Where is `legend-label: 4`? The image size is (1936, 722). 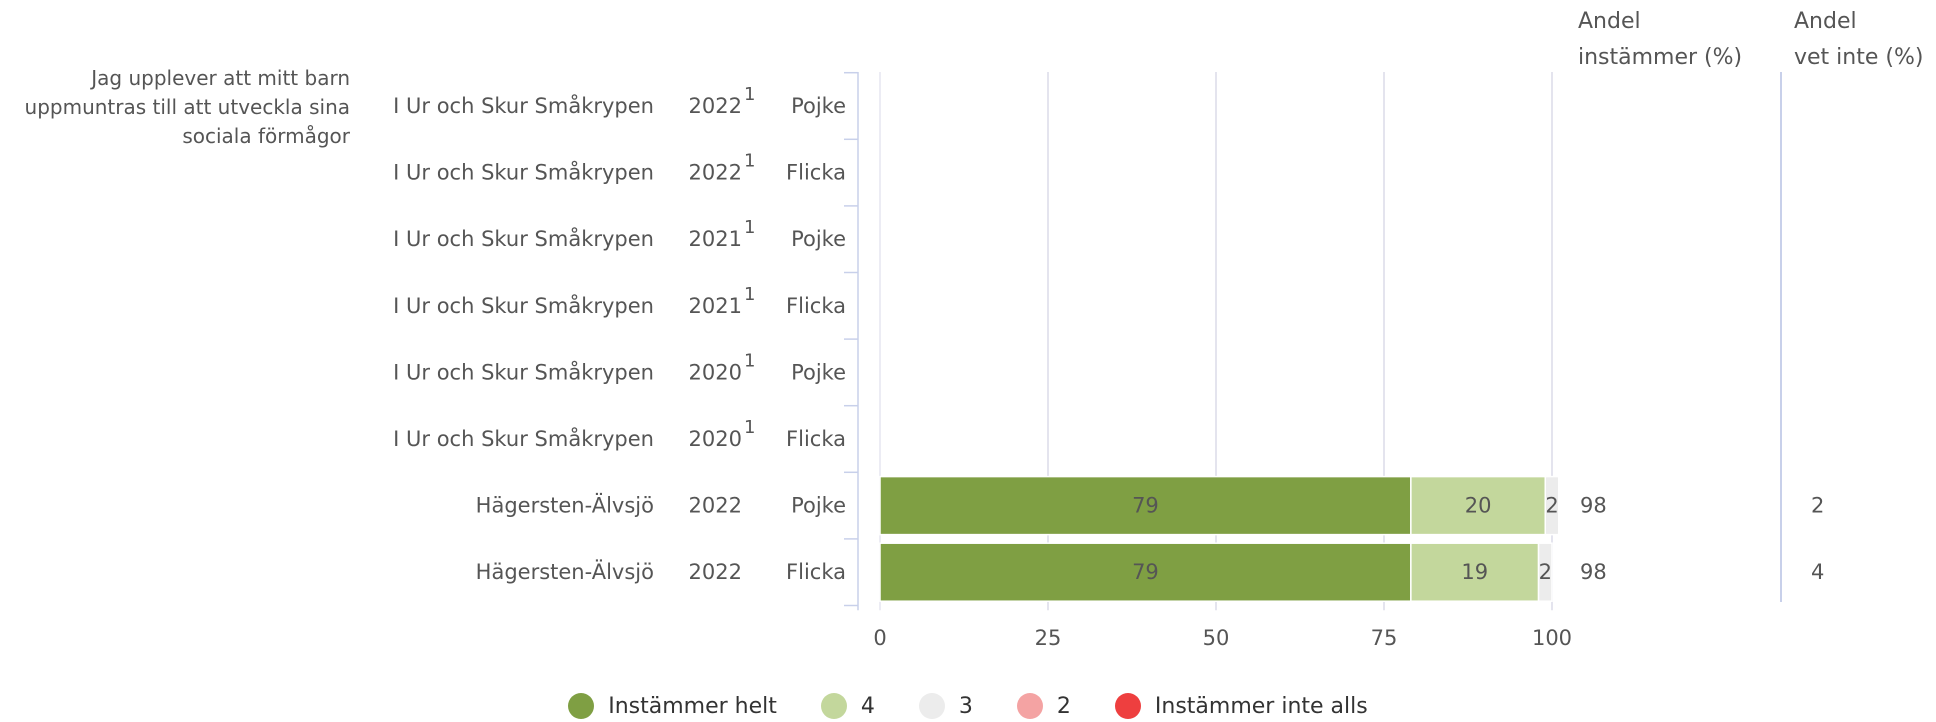
legend-label: 4 is located at coordinates (867, 706).